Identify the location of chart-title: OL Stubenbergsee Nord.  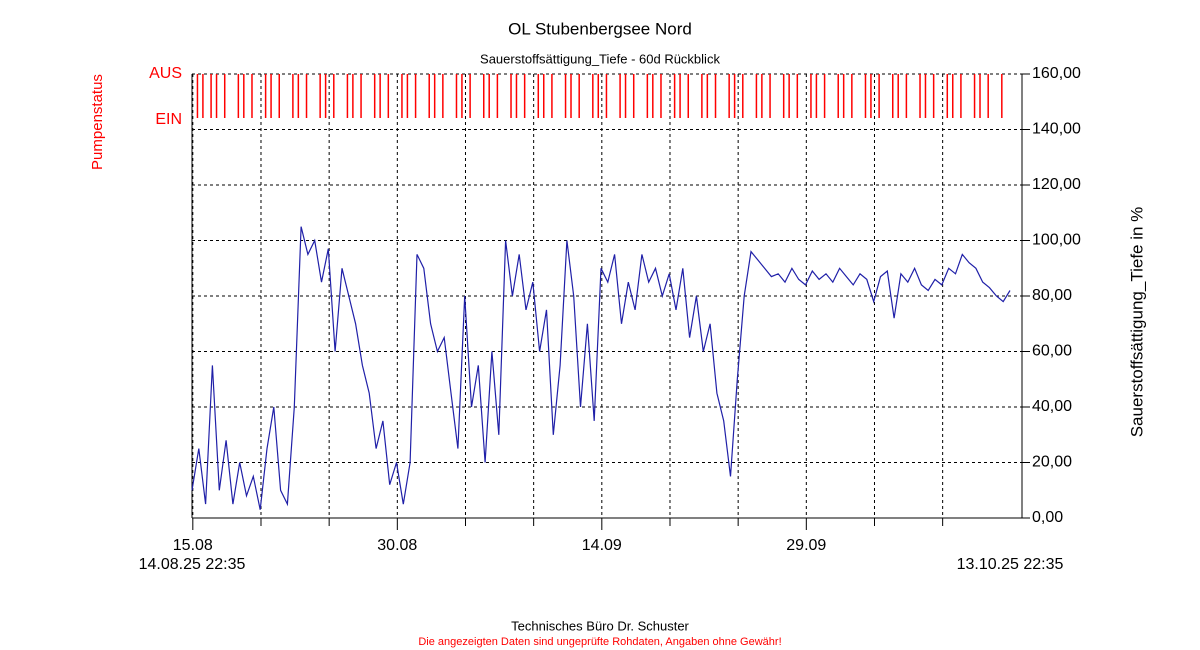
(600, 28).